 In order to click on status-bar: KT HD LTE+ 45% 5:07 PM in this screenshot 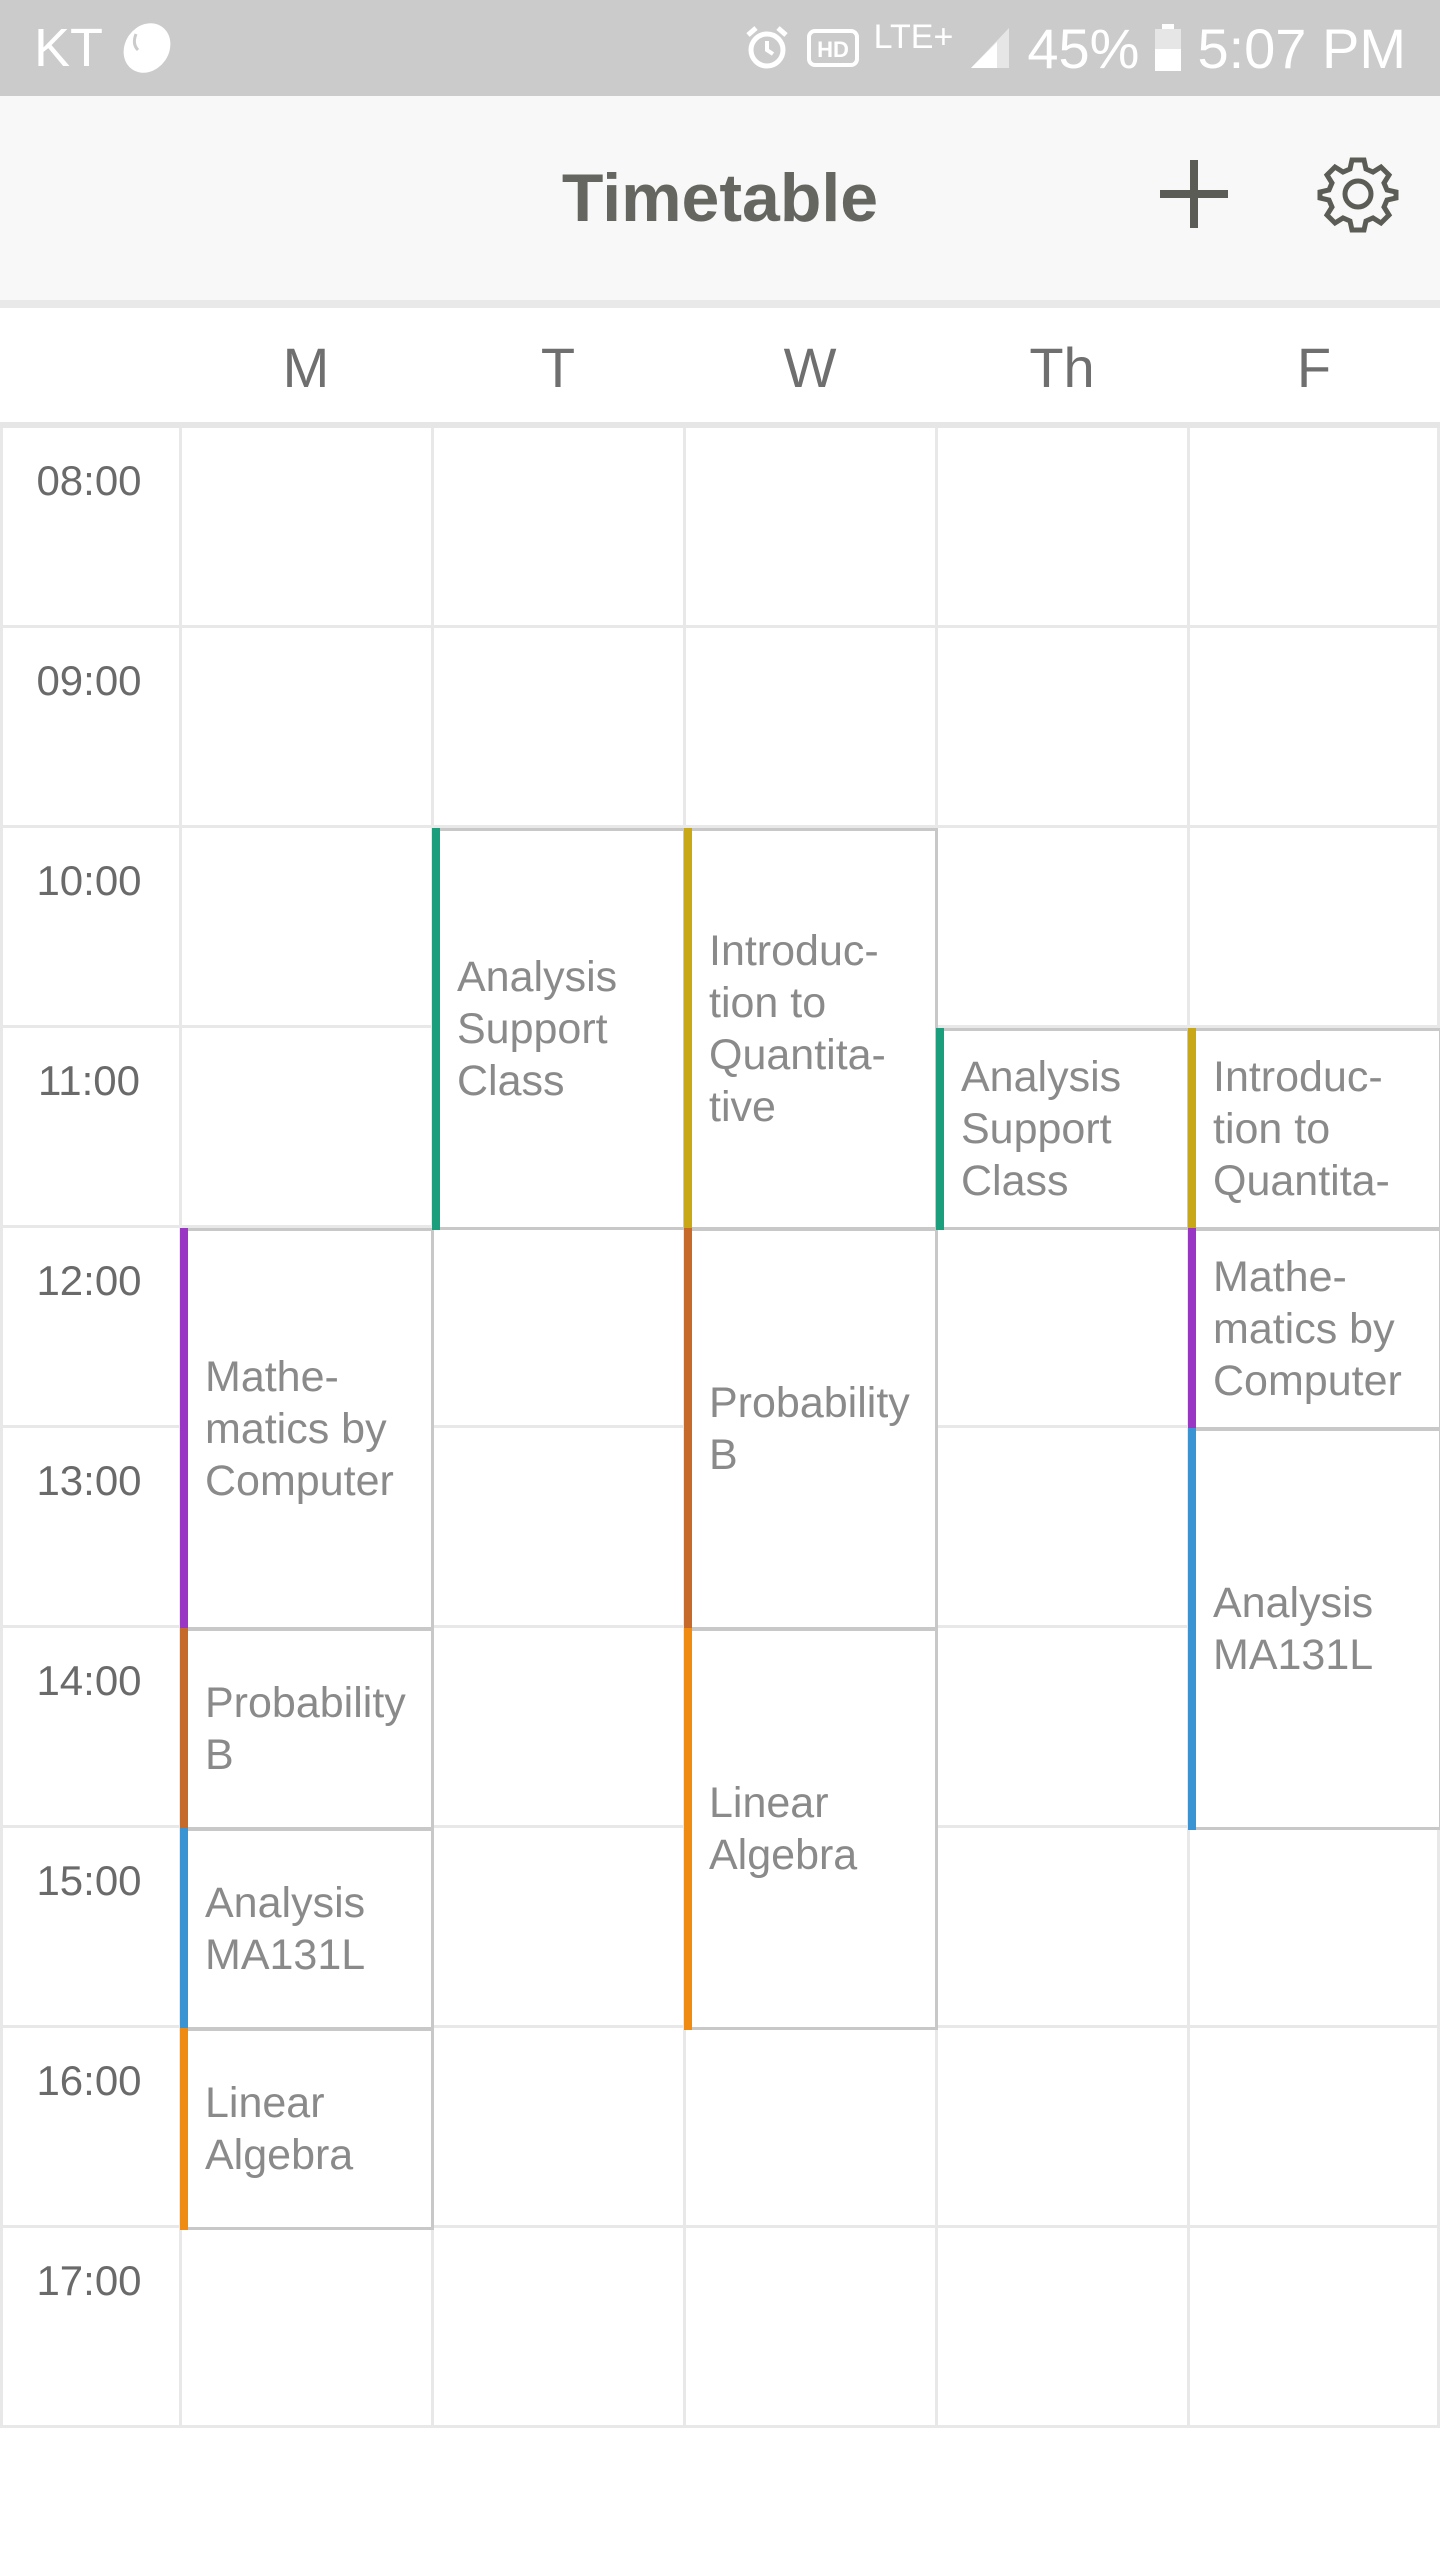, I will do `click(720, 48)`.